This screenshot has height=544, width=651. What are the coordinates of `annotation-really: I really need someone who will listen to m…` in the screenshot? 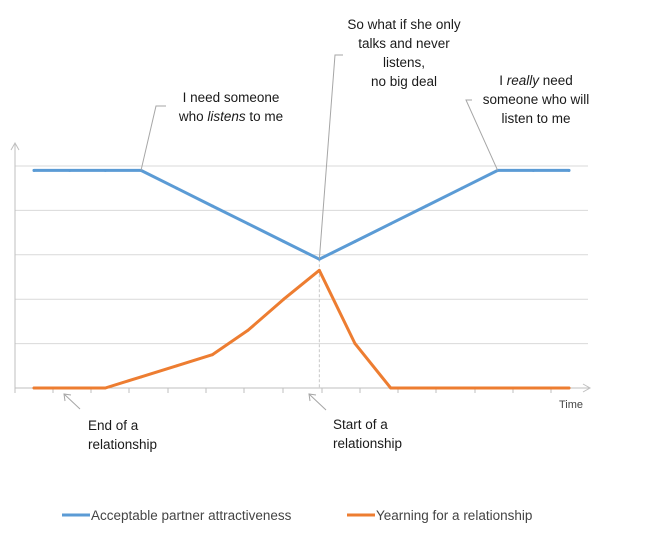 It's located at (536, 99).